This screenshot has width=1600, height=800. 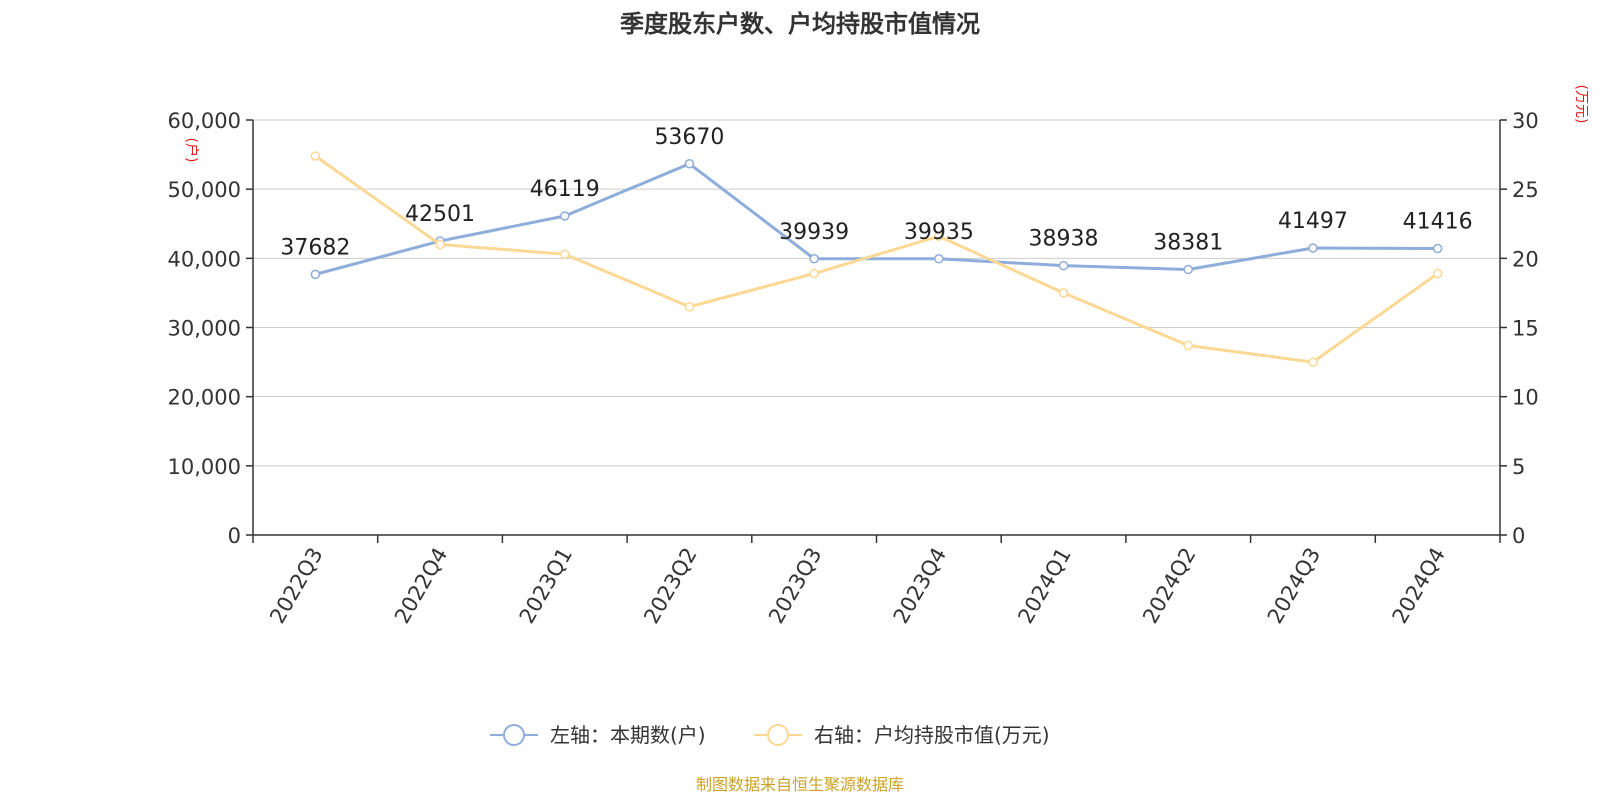 I want to click on right-tick-label: 25, so click(x=1525, y=190).